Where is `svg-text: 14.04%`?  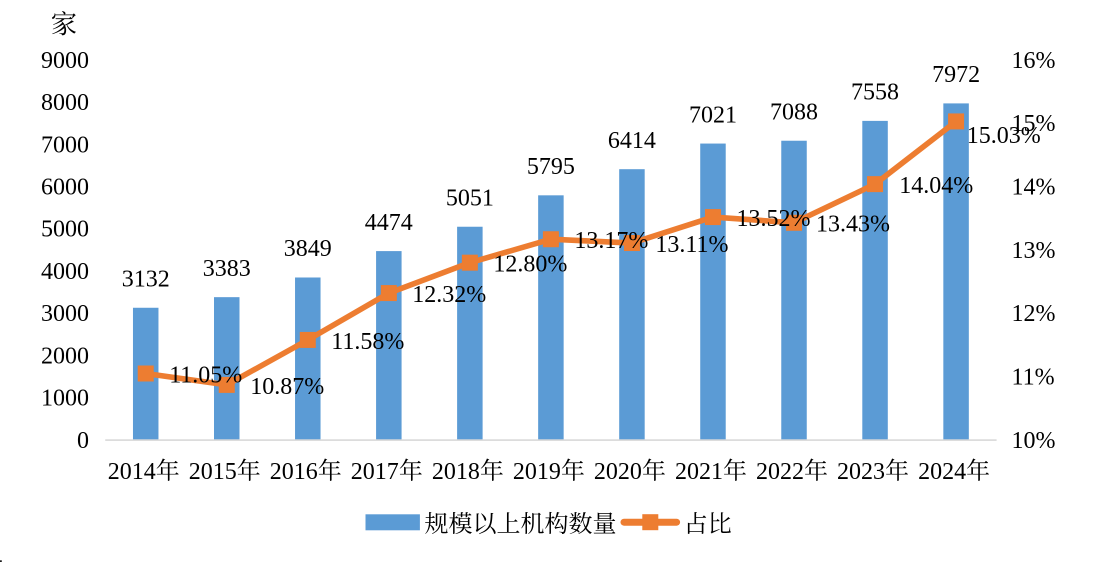 svg-text: 14.04% is located at coordinates (936, 186).